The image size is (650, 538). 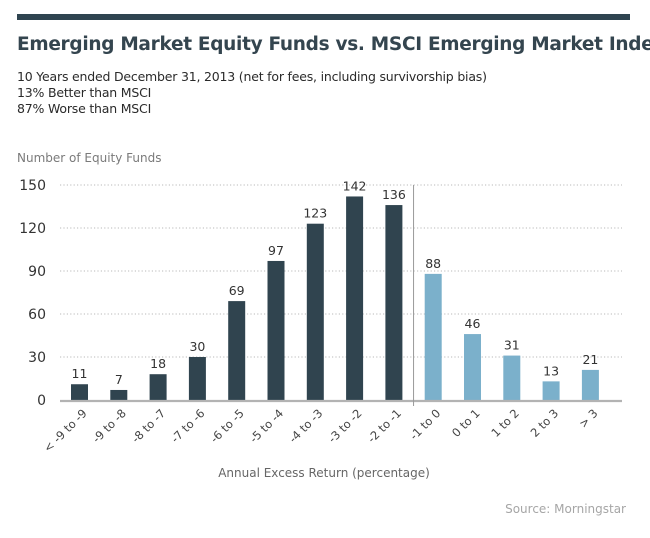 I want to click on x-tick-label: -3 to -2, so click(x=344, y=425).